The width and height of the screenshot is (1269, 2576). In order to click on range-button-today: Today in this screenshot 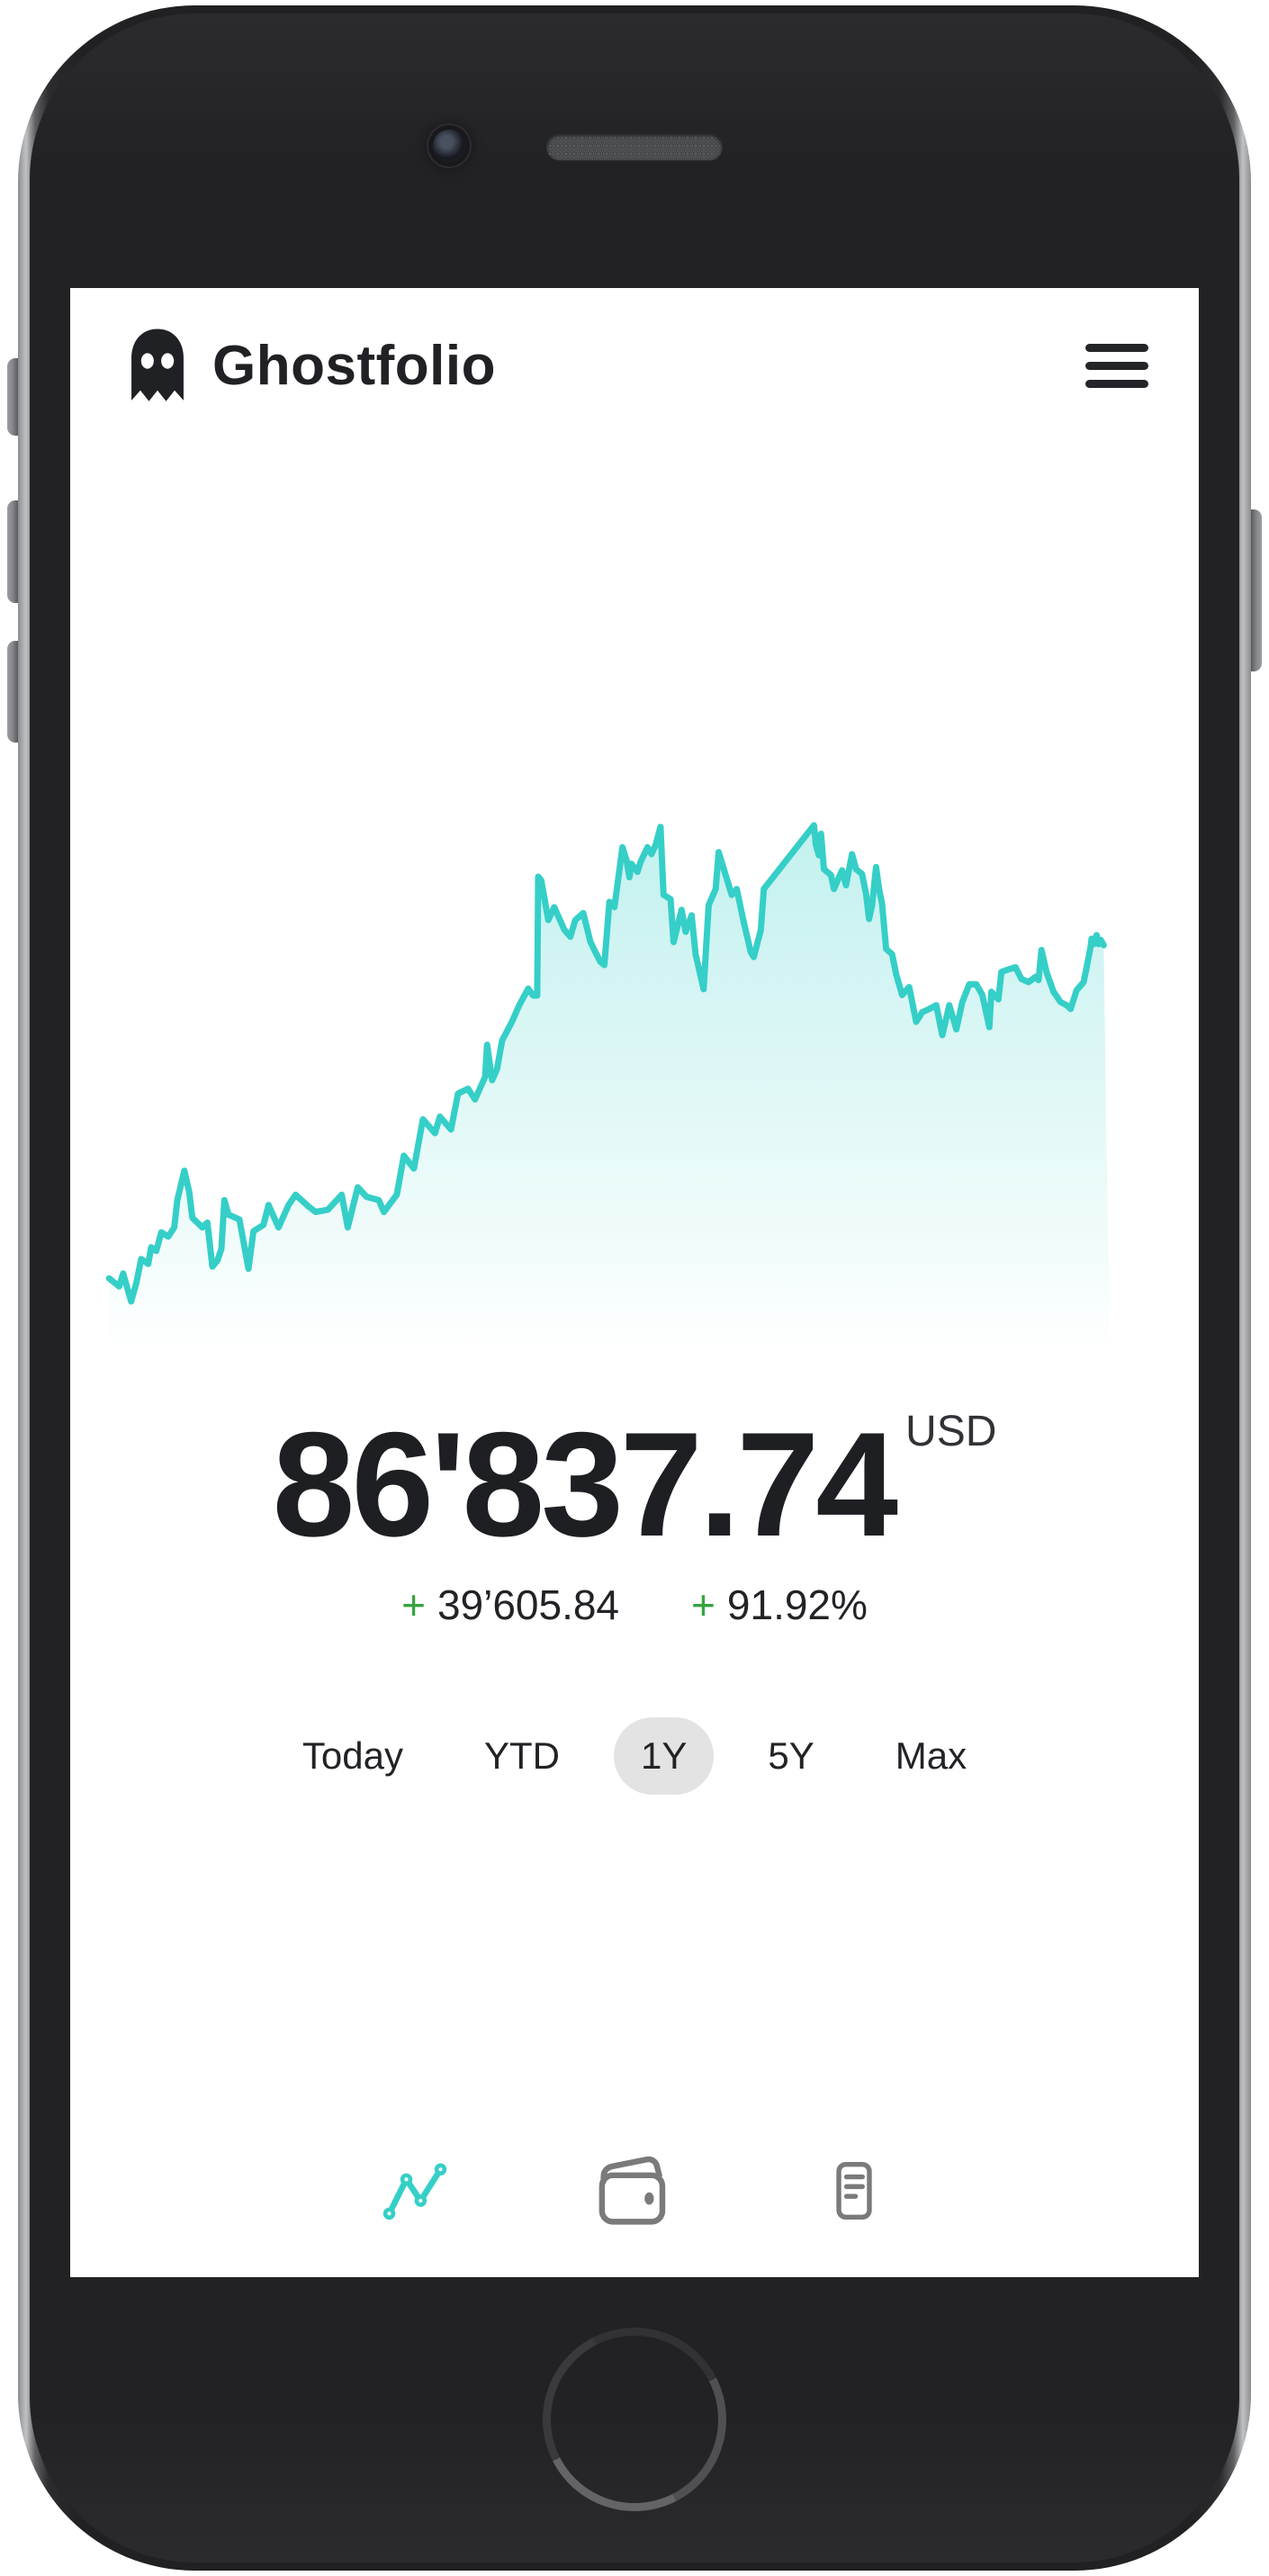, I will do `click(352, 1756)`.